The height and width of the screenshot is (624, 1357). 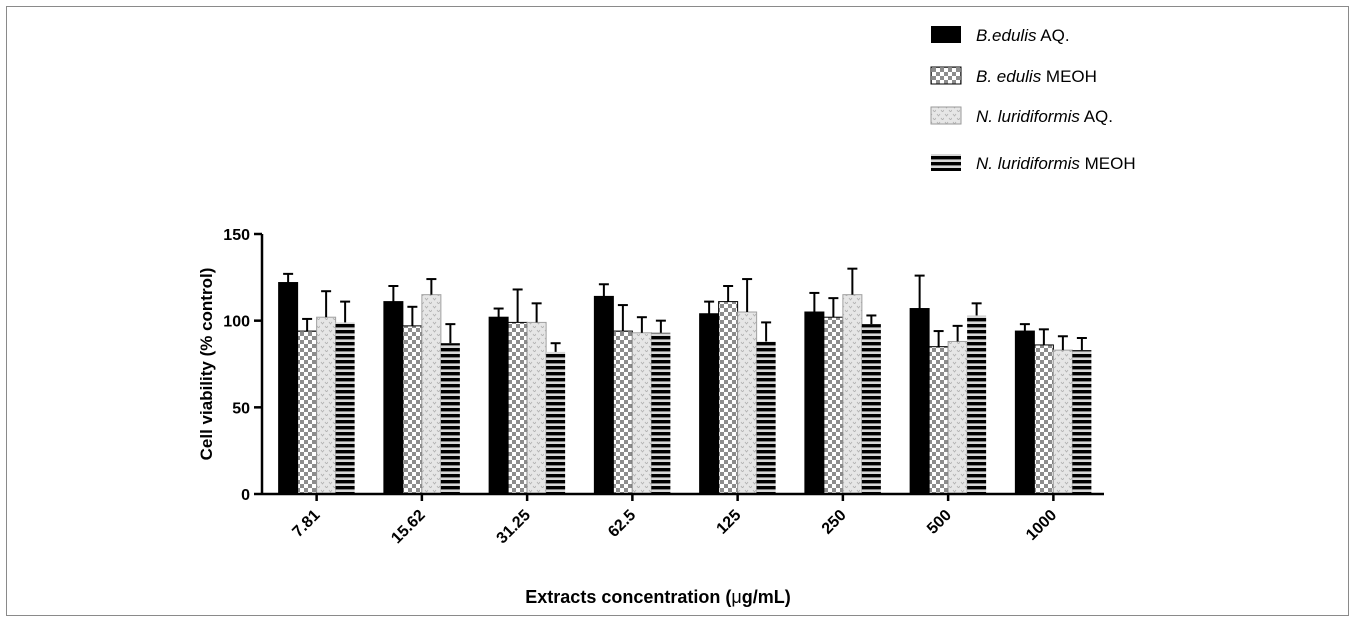 What do you see at coordinates (536, 408) in the screenshot?
I see `bar-s2-c2` at bounding box center [536, 408].